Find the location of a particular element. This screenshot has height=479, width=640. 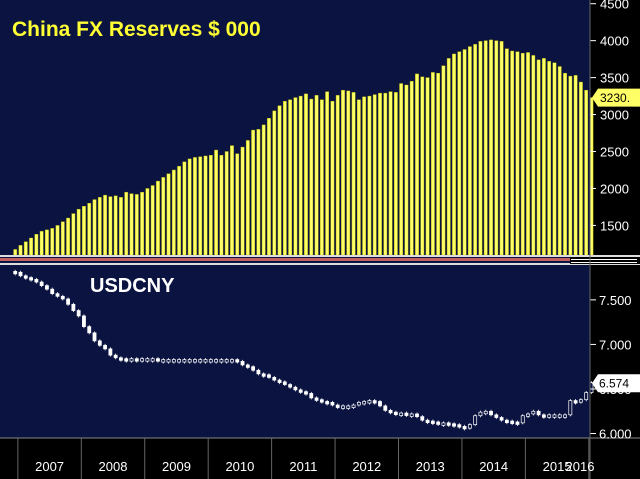

panel-divider-accent is located at coordinates (320, 259).